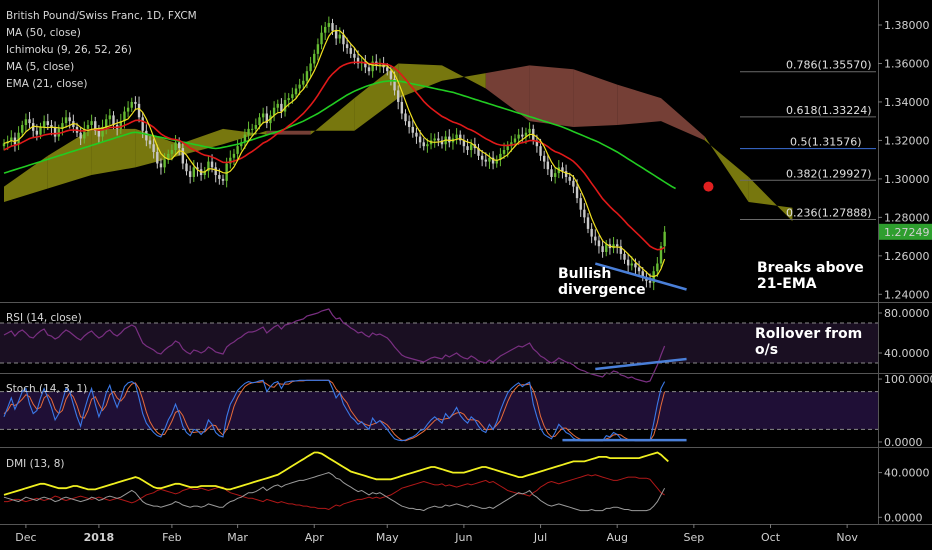  I want to click on price-axis-tick-label: 1.38000, so click(907, 25).